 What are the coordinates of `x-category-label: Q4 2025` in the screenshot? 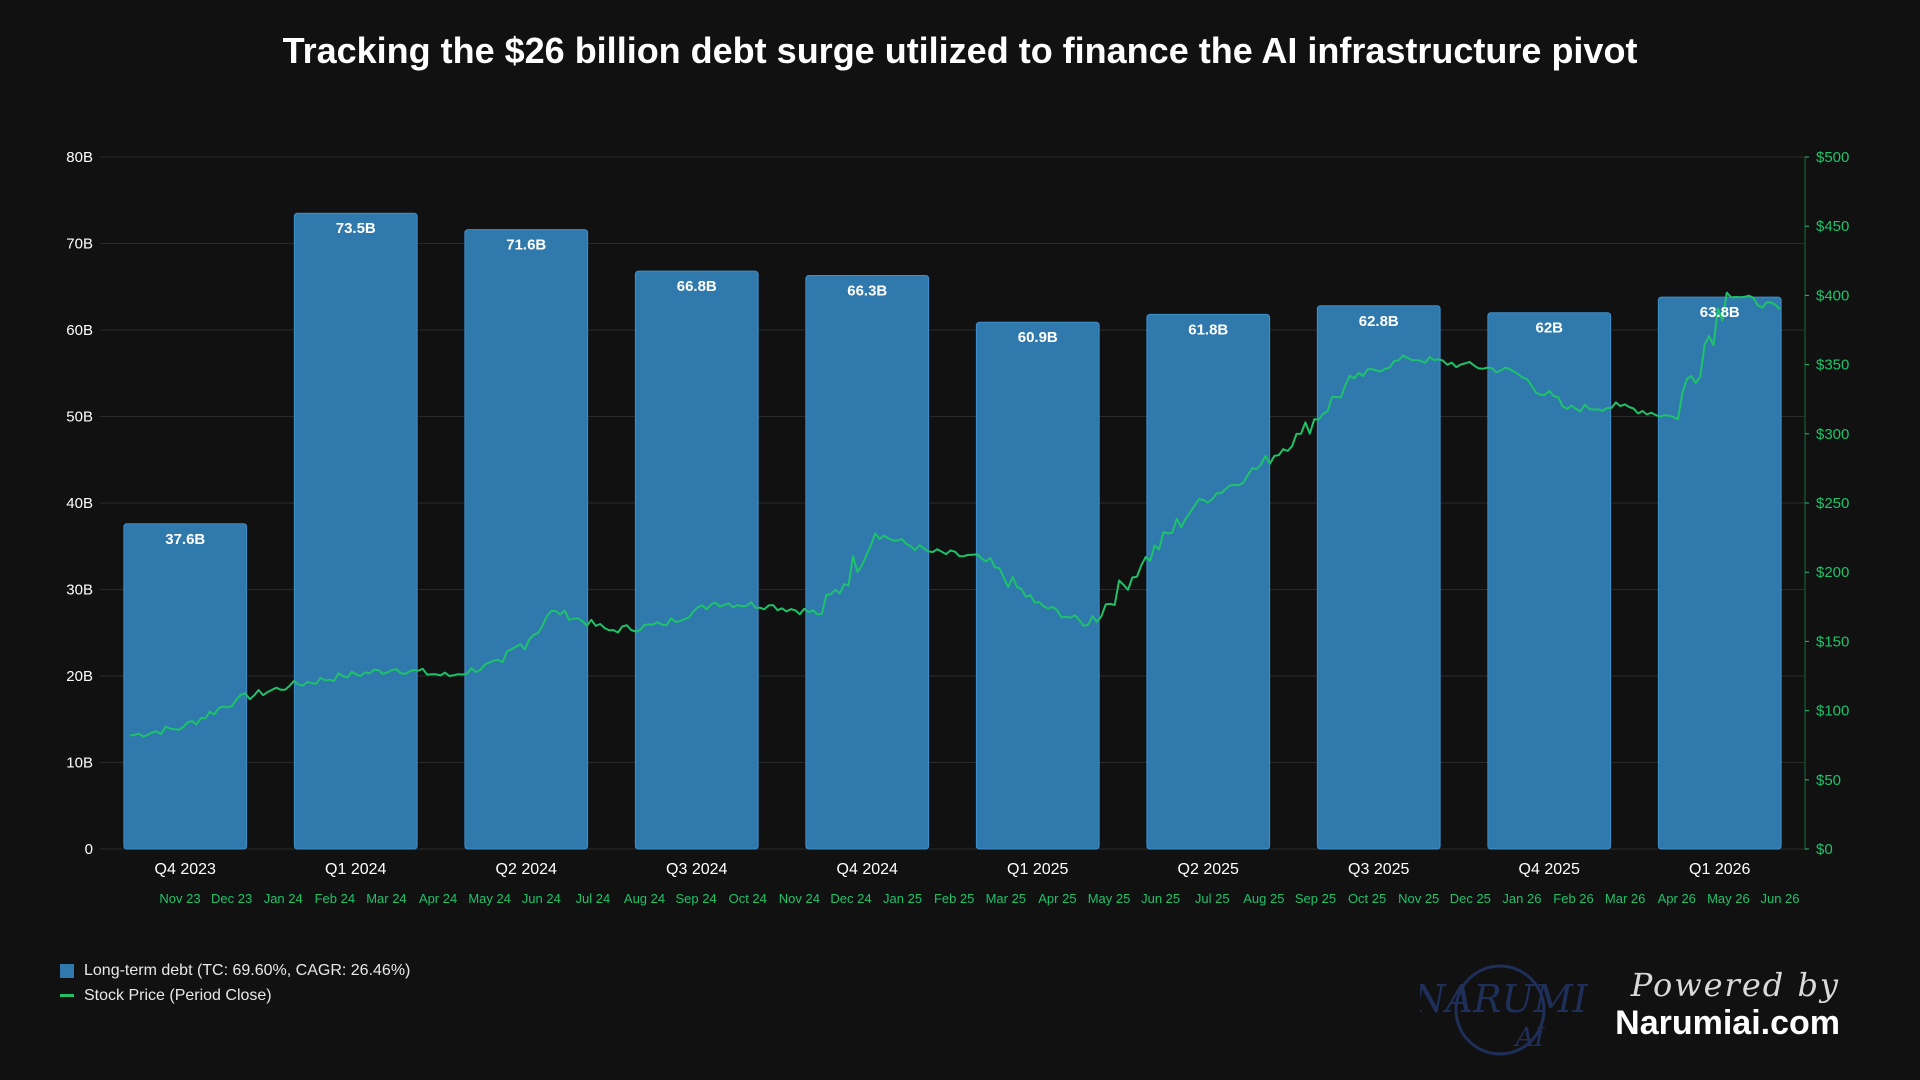 It's located at (1549, 869).